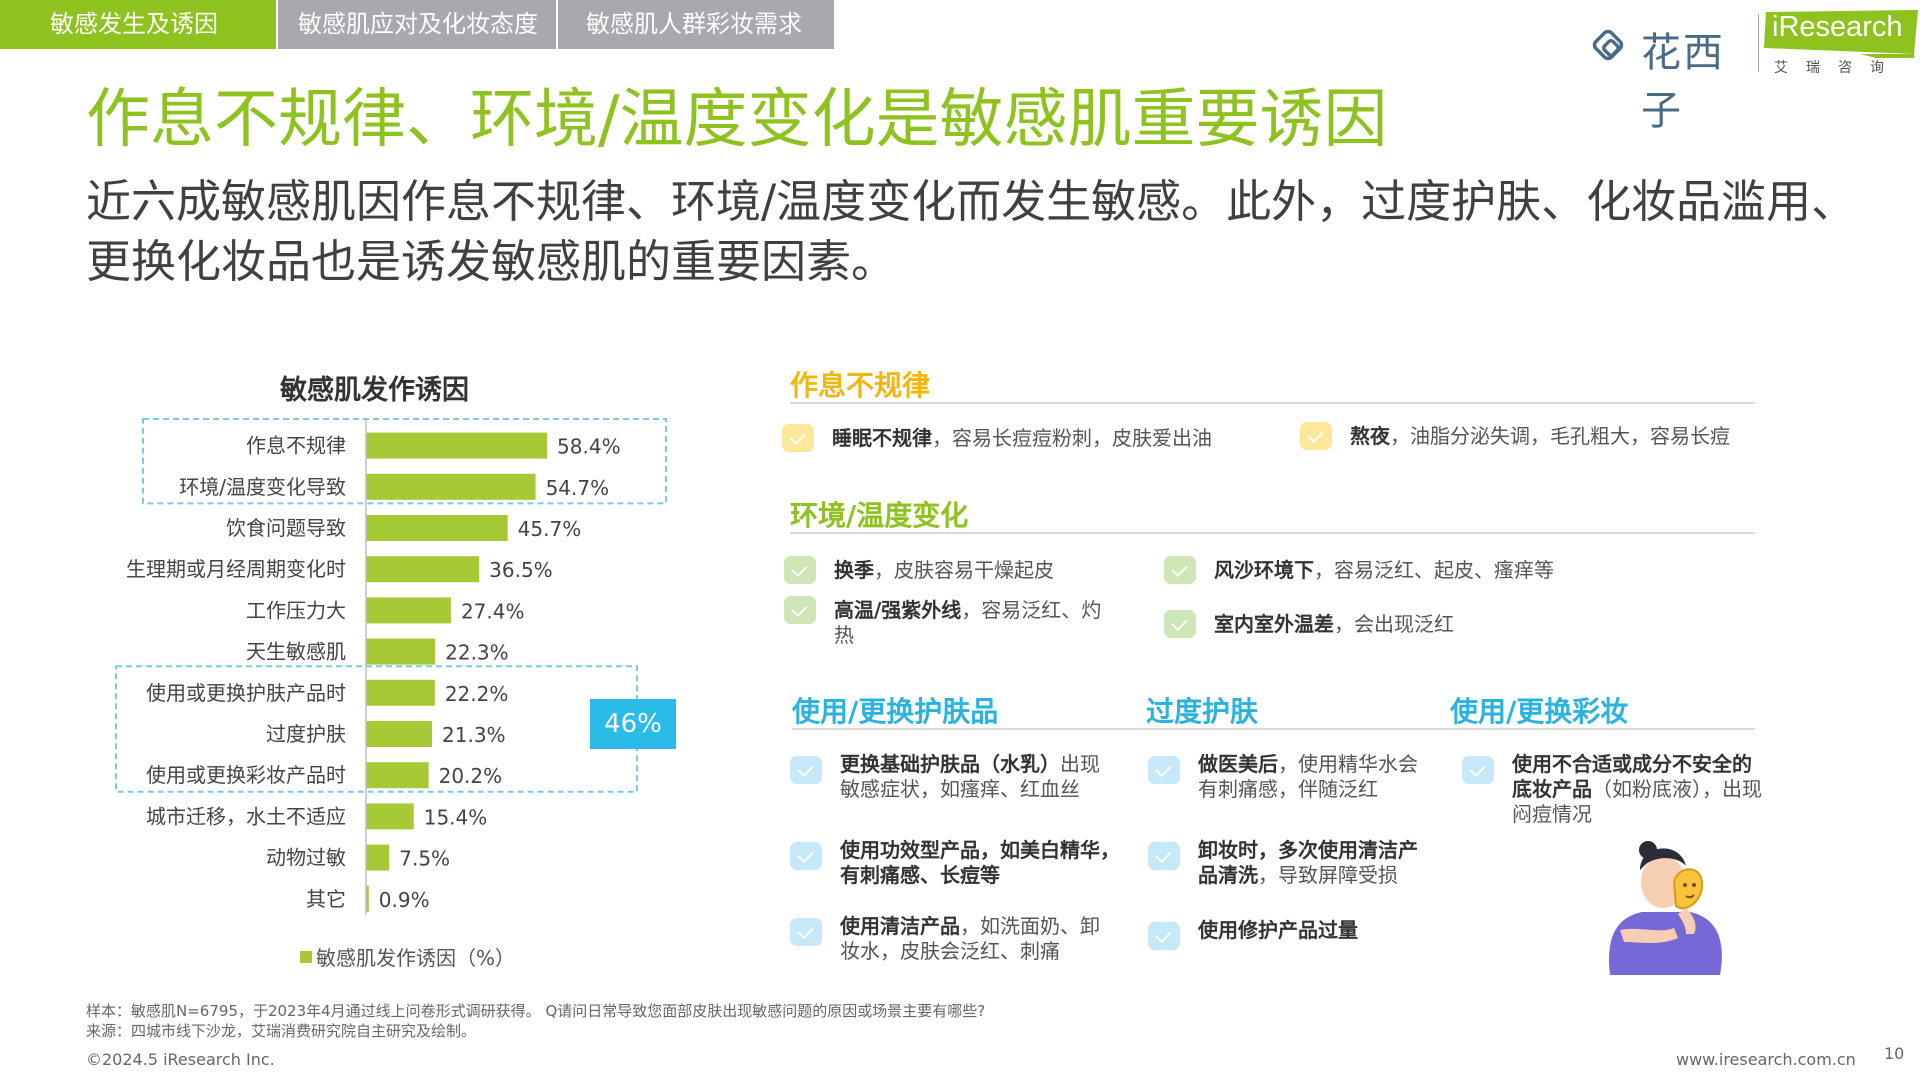  Describe the element at coordinates (1272, 403) in the screenshot. I see `section-divider-routine` at that location.